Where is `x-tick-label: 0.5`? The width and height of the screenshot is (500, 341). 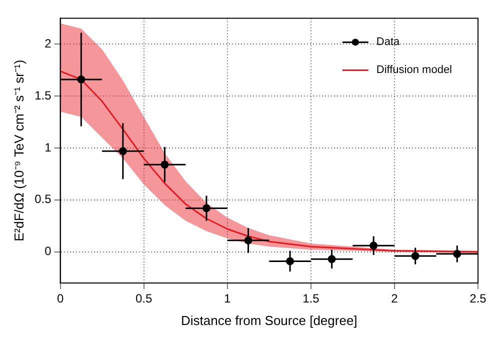 x-tick-label: 0.5 is located at coordinates (143, 299).